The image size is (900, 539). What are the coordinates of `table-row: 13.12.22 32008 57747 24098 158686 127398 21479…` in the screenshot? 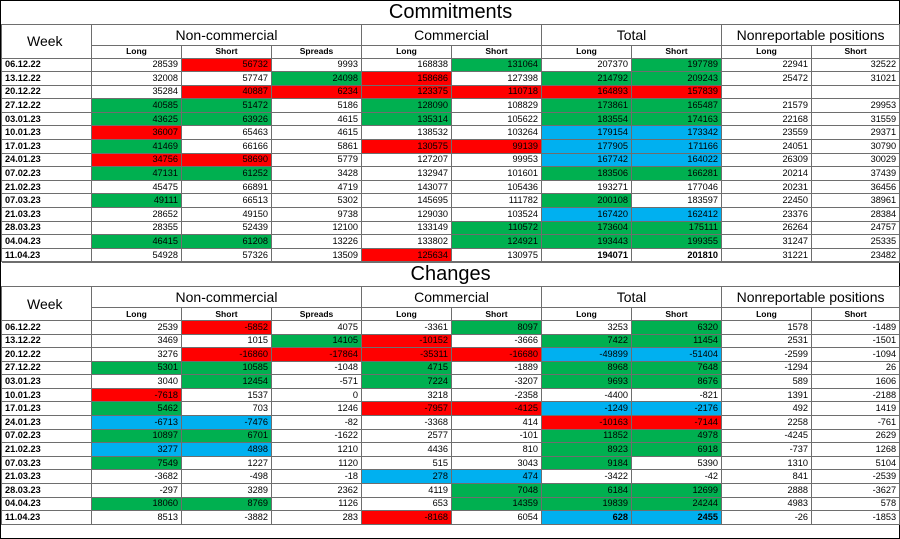 It's located at (450, 78).